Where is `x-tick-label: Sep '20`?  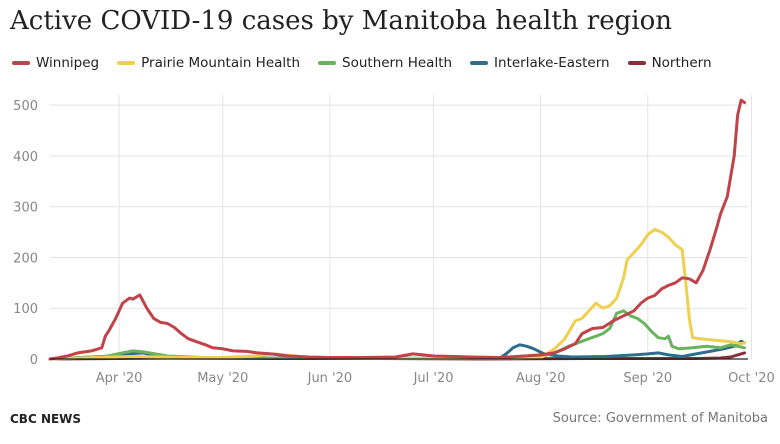
x-tick-label: Sep '20 is located at coordinates (647, 378).